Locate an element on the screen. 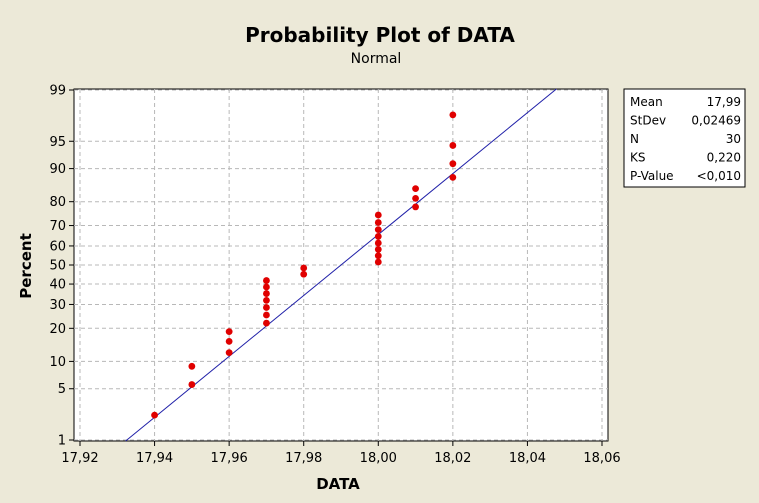 The width and height of the screenshot is (759, 503). y-tick-label: 5 is located at coordinates (62, 389).